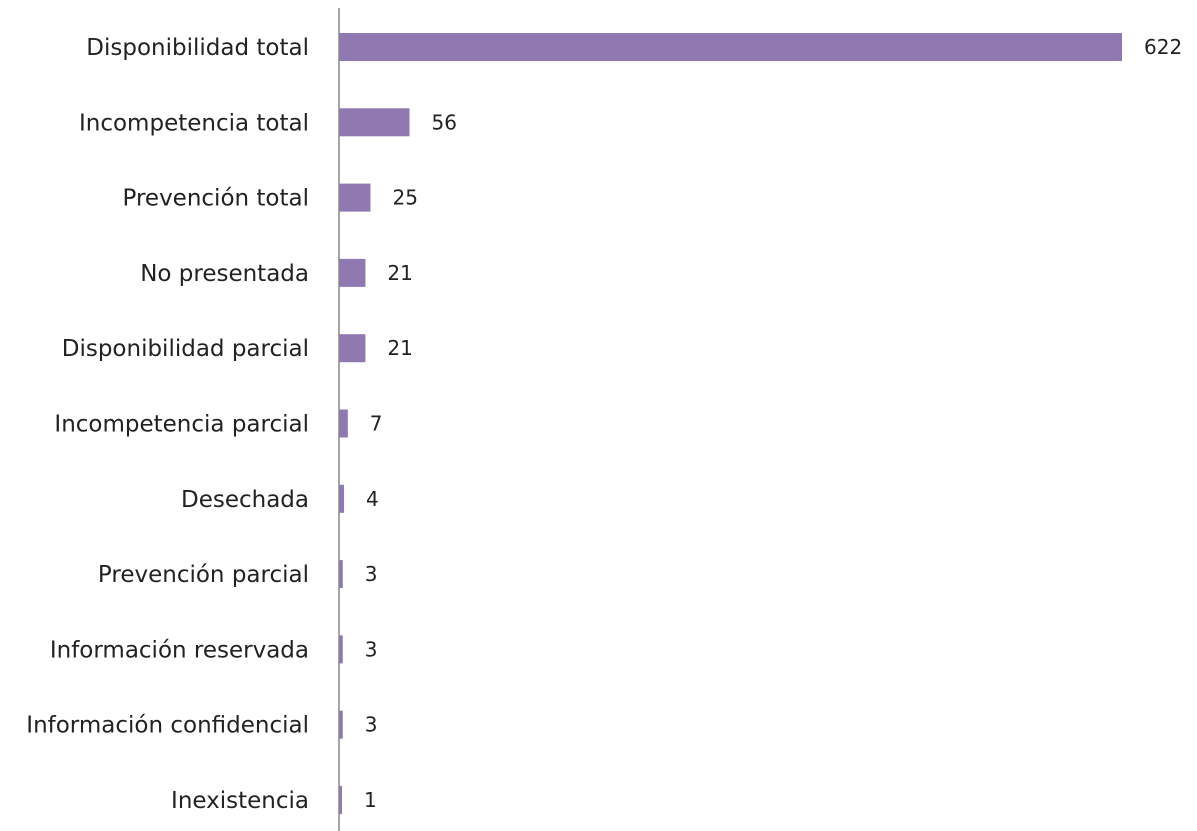 The image size is (1197, 831). What do you see at coordinates (197, 48) in the screenshot?
I see `category-label: Disponibilidad total` at bounding box center [197, 48].